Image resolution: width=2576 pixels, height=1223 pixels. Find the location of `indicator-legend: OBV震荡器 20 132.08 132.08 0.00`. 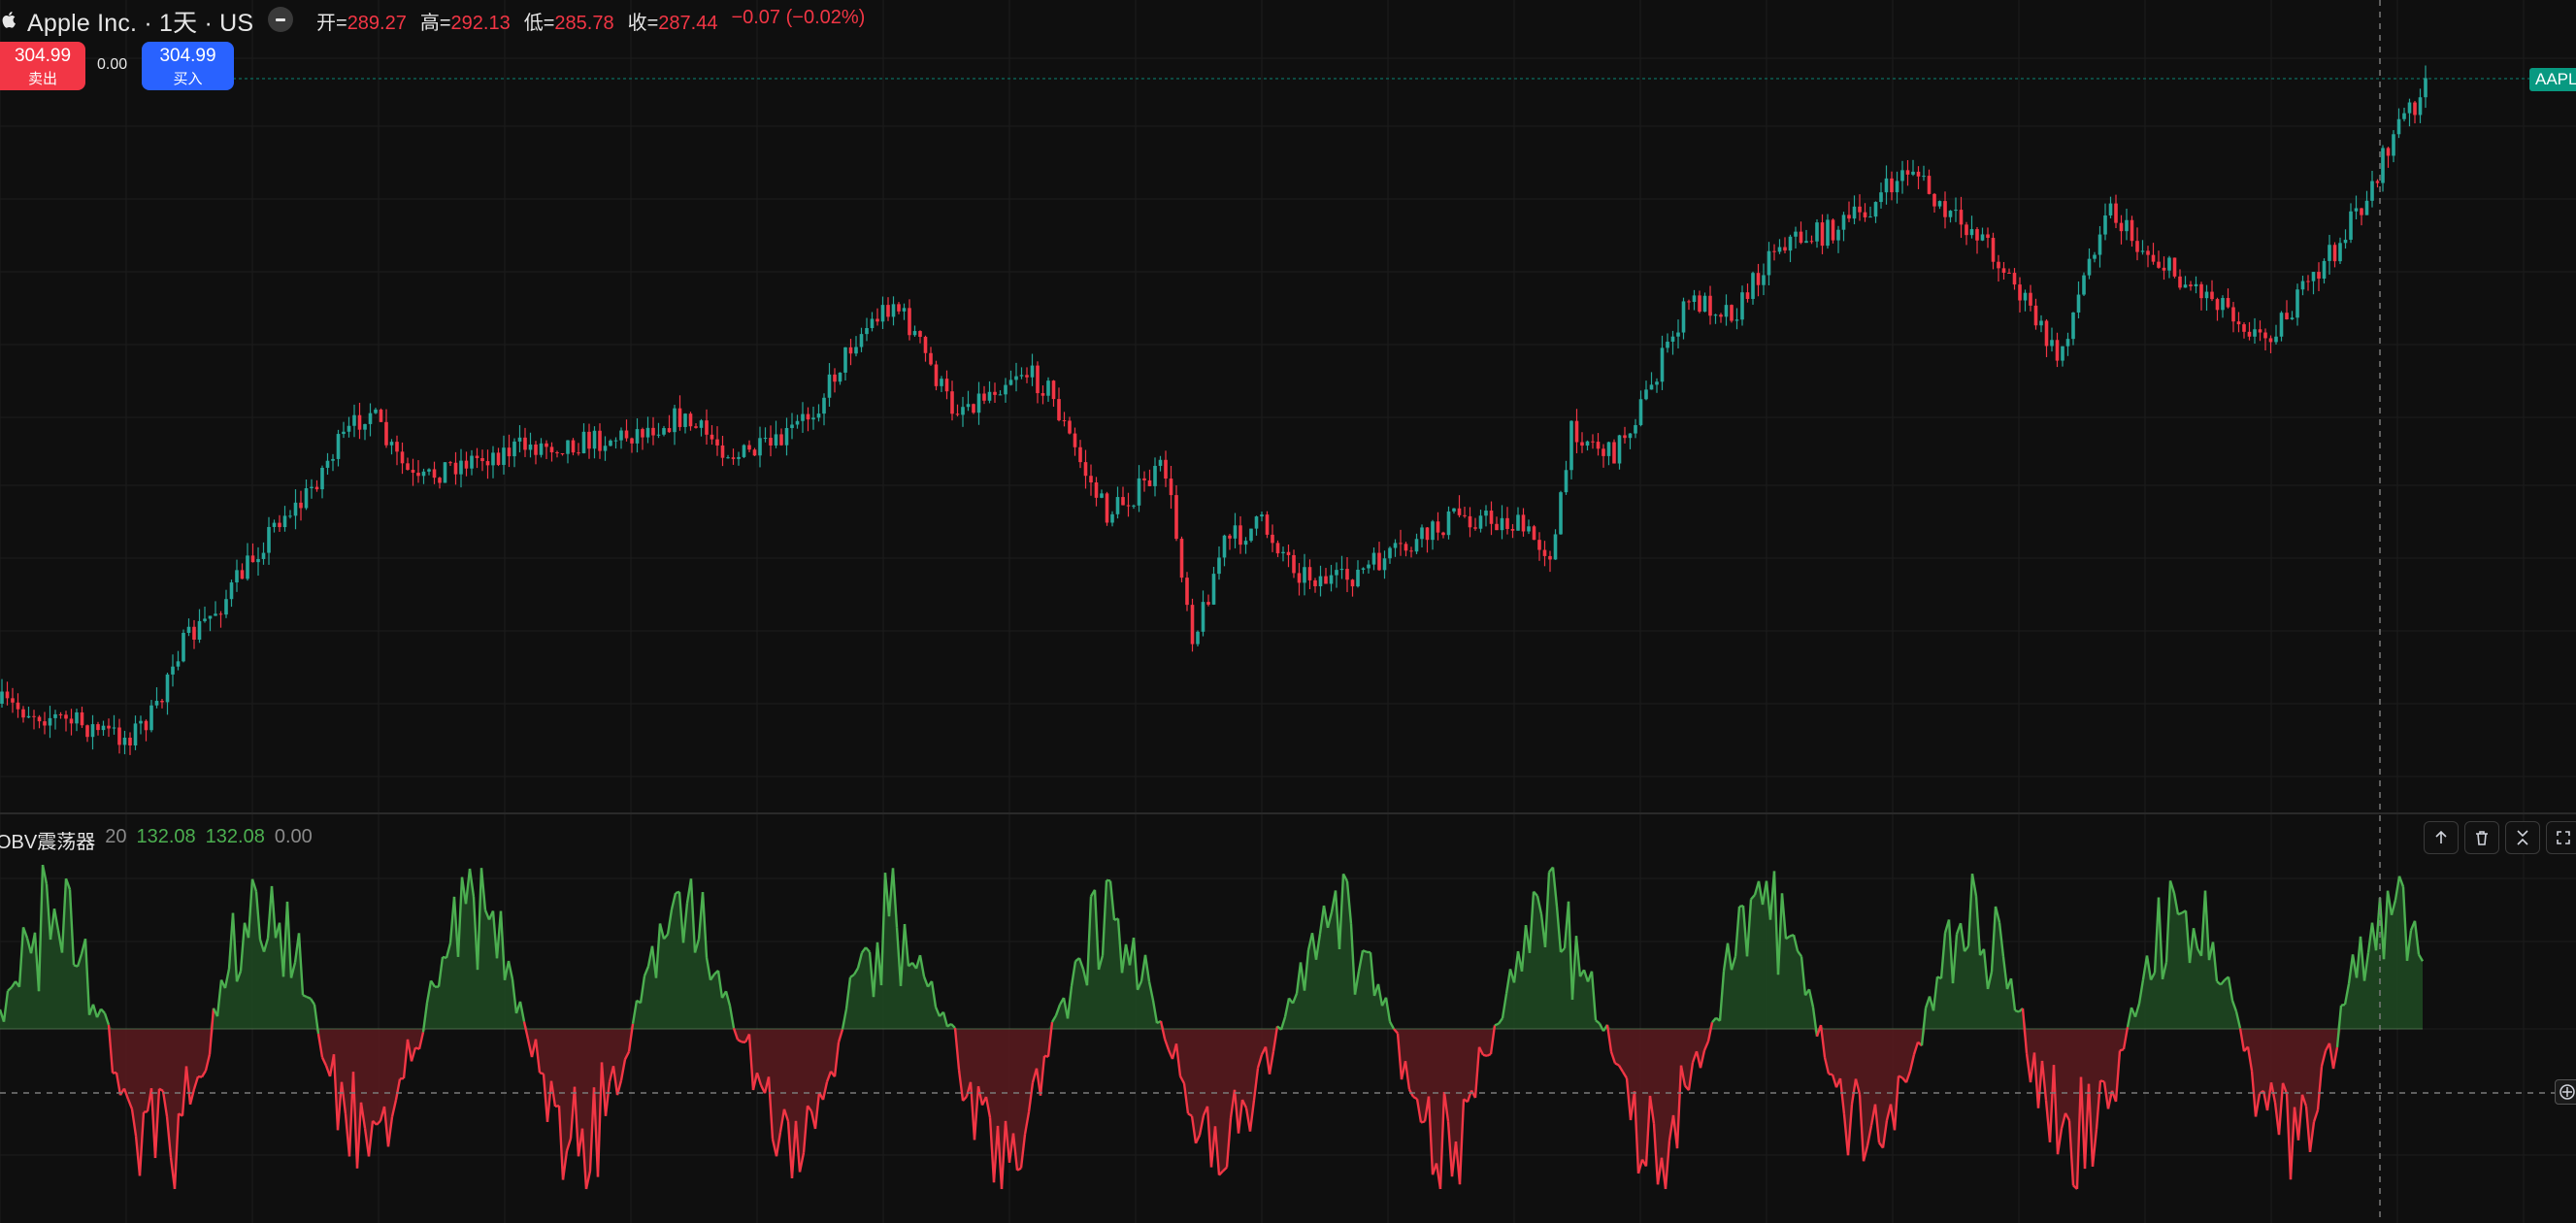

indicator-legend: OBV震荡器 20 132.08 132.08 0.00 is located at coordinates (156, 840).